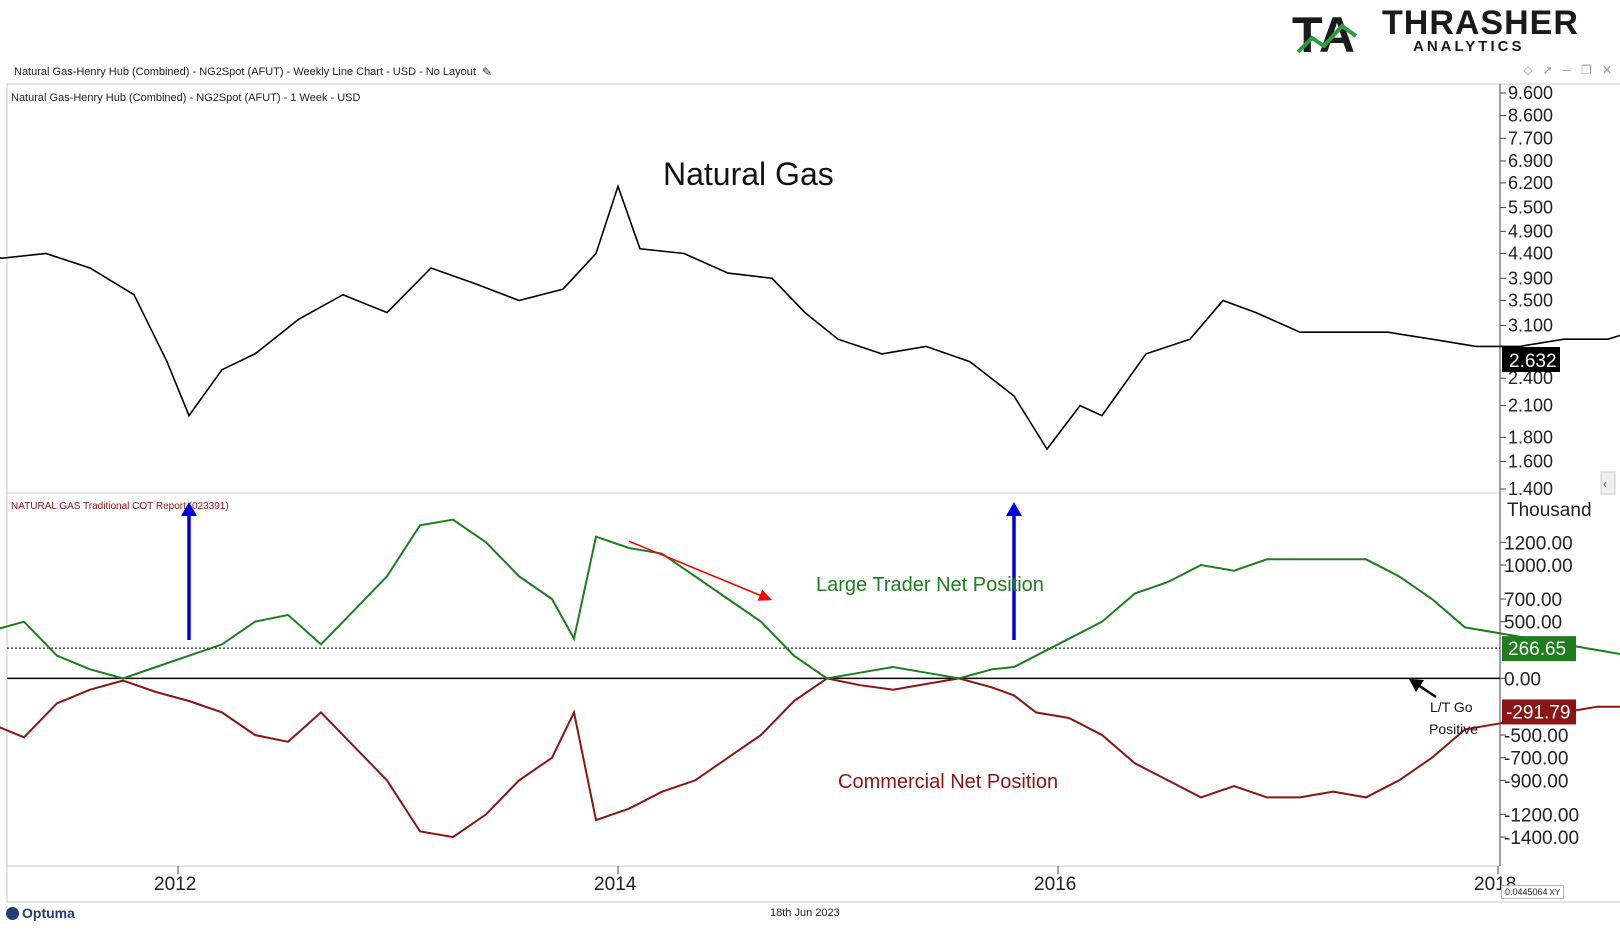 The height and width of the screenshot is (930, 1620). What do you see at coordinates (1055, 884) in the screenshot?
I see `x-tick-label: 2016` at bounding box center [1055, 884].